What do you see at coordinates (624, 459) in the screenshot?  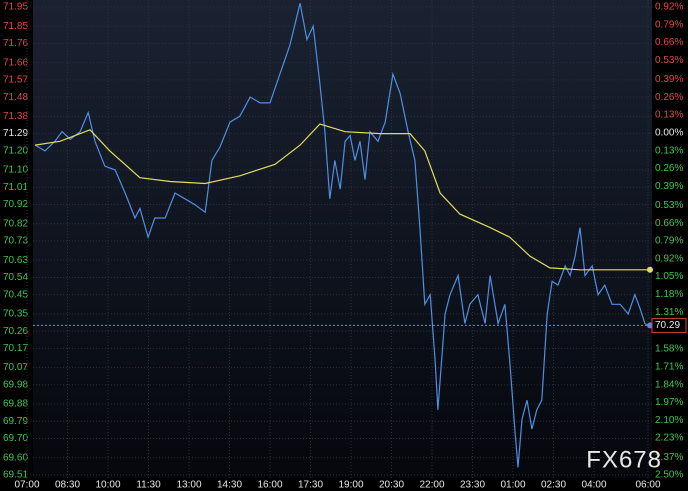 I see `watermark: FX678` at bounding box center [624, 459].